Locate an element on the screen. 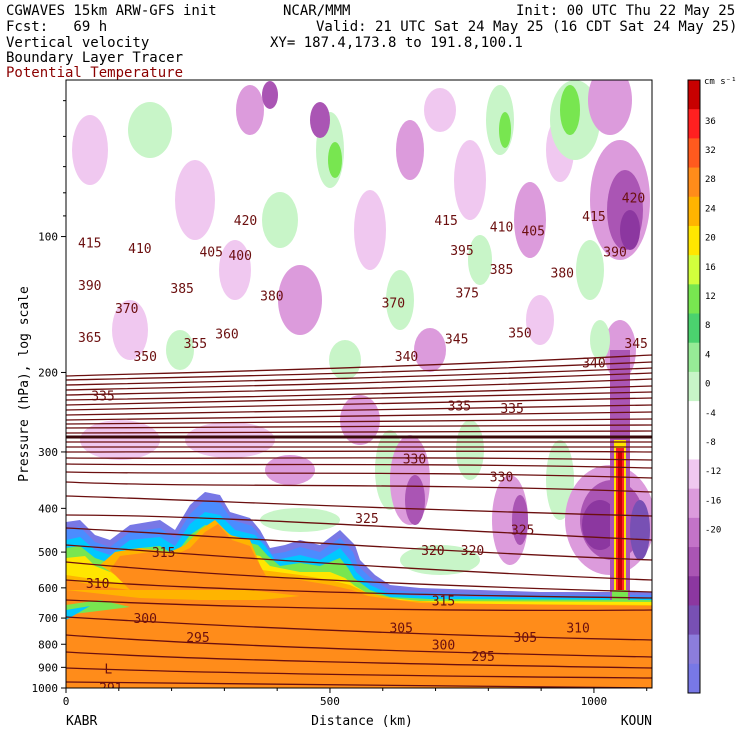  header-xy: XY= 187.4,173.8 to 191.8,100.1 is located at coordinates (396, 43).